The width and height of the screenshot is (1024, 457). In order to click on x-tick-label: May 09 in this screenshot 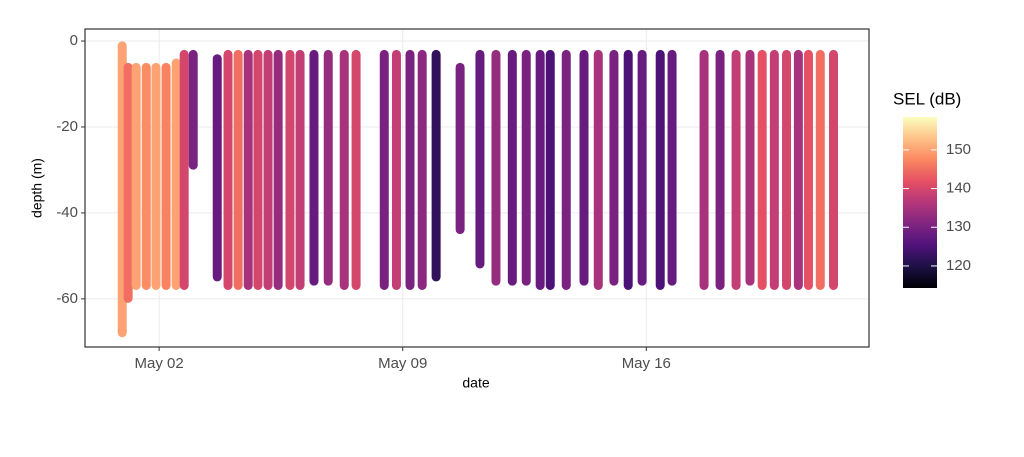, I will do `click(402, 363)`.